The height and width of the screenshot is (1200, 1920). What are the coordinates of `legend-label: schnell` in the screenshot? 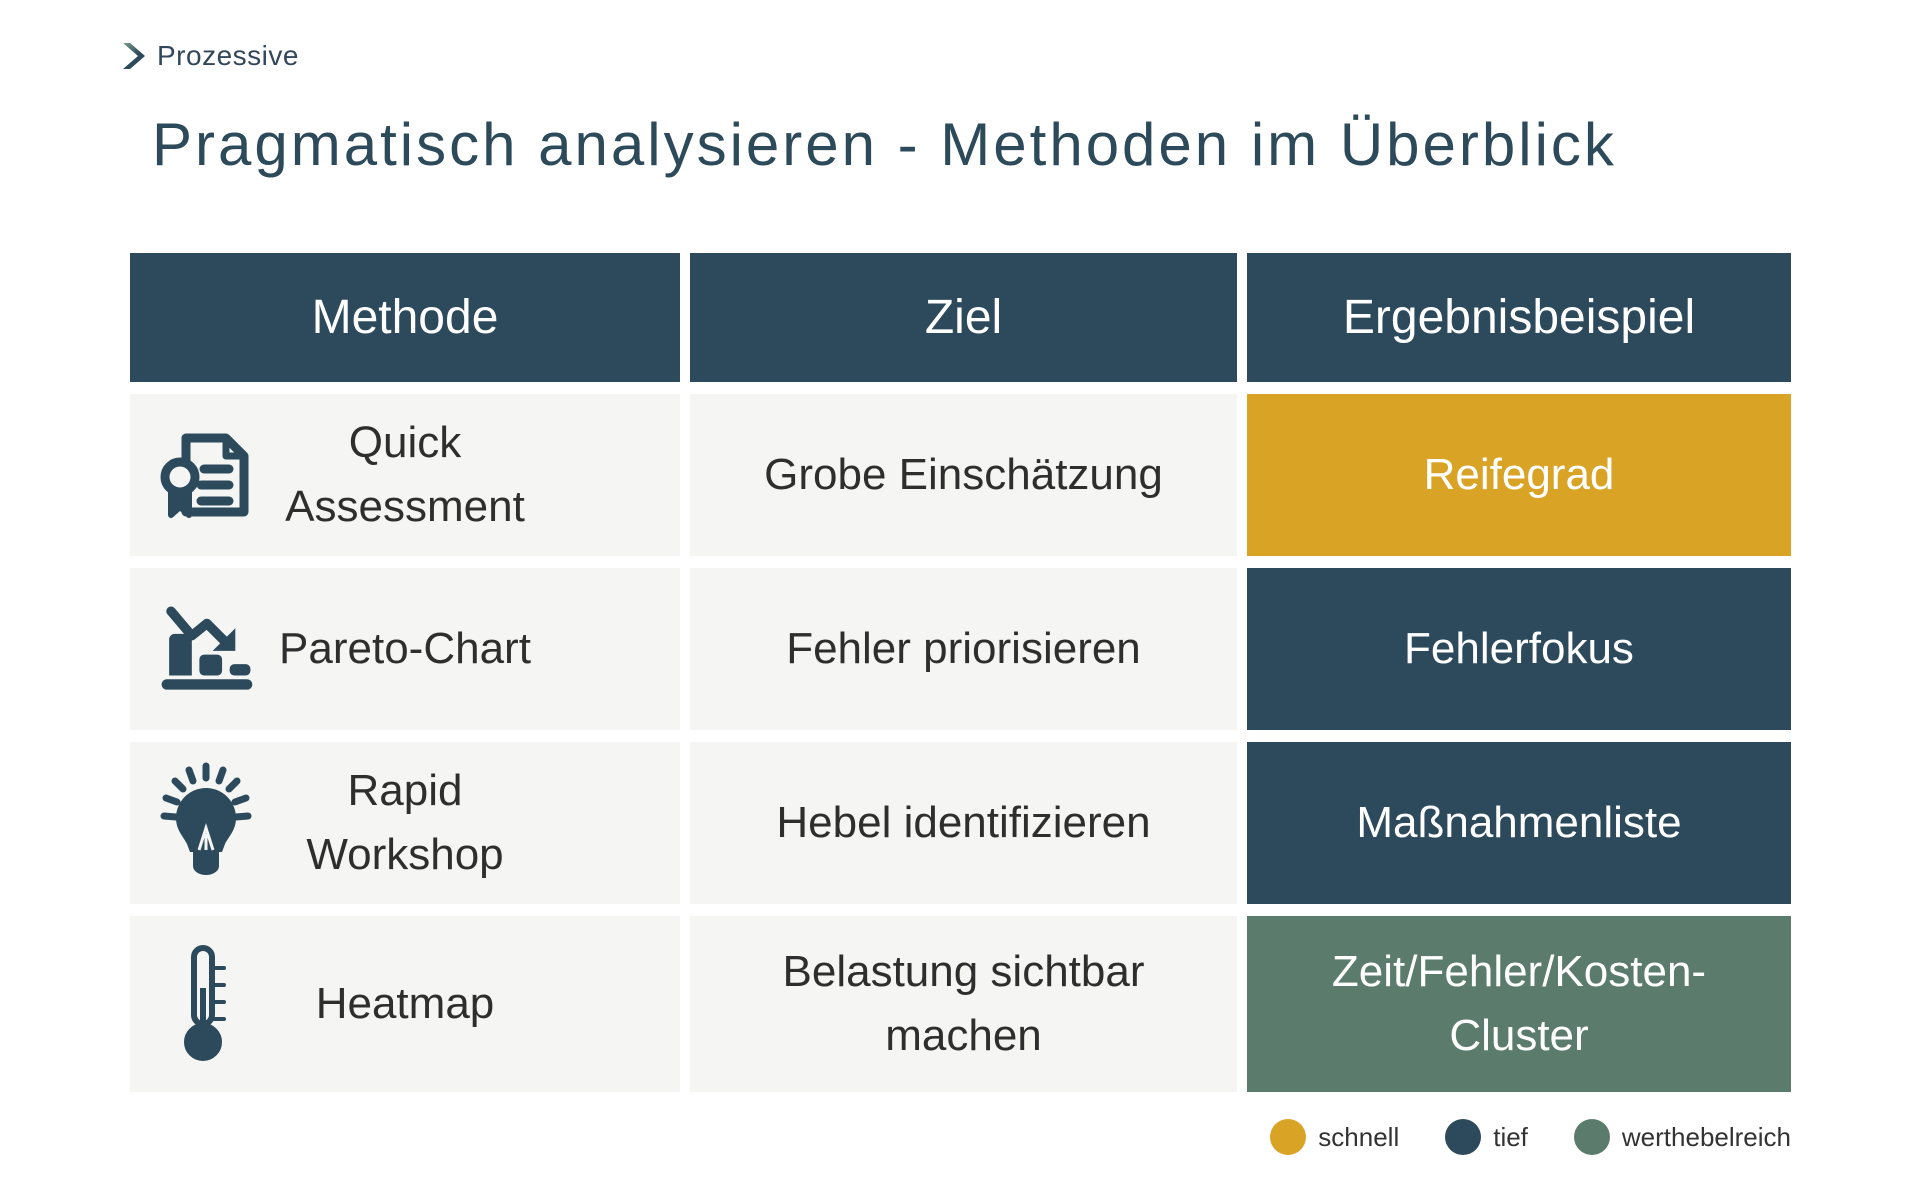 It's located at (1359, 1136).